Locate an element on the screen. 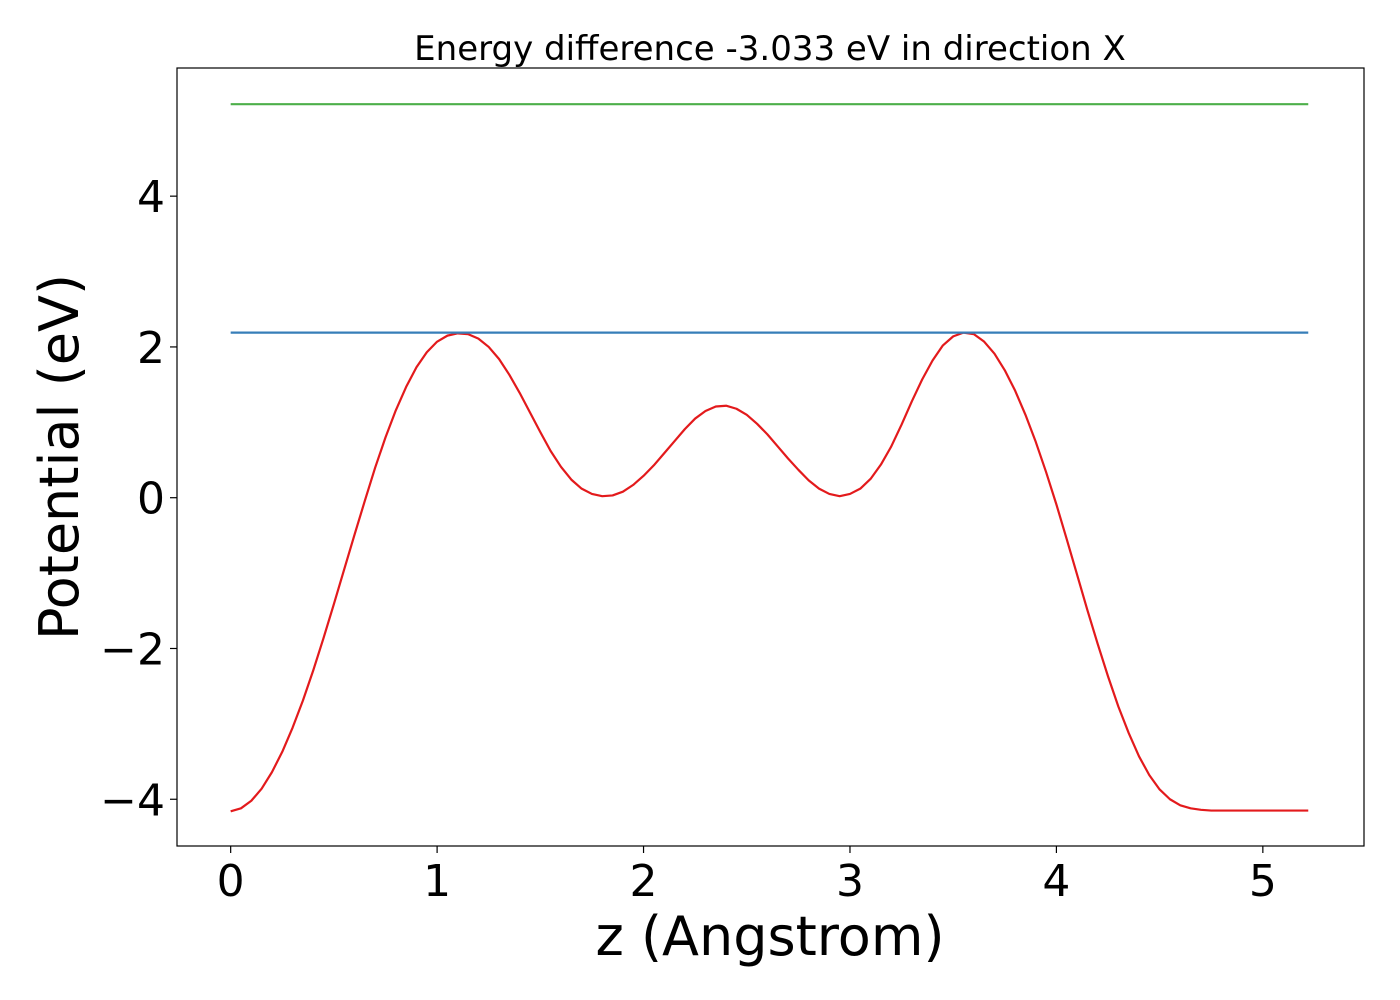 The width and height of the screenshot is (1400, 1000). y-tick-label: 4 is located at coordinates (151, 197).